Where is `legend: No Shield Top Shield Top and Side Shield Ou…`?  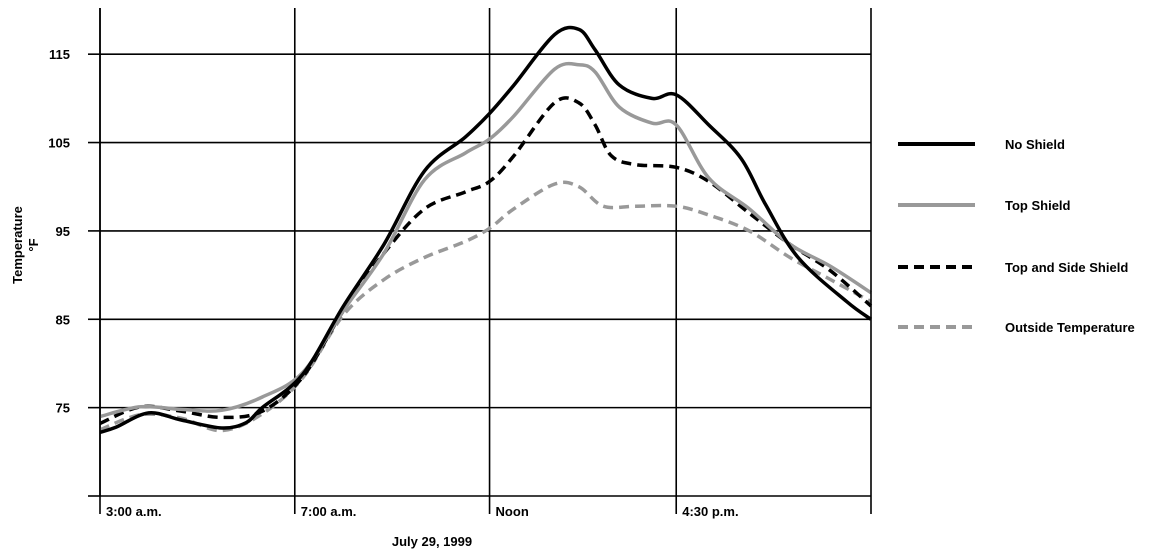 legend: No Shield Top Shield Top and Side Shield Ou… is located at coordinates (1016, 236).